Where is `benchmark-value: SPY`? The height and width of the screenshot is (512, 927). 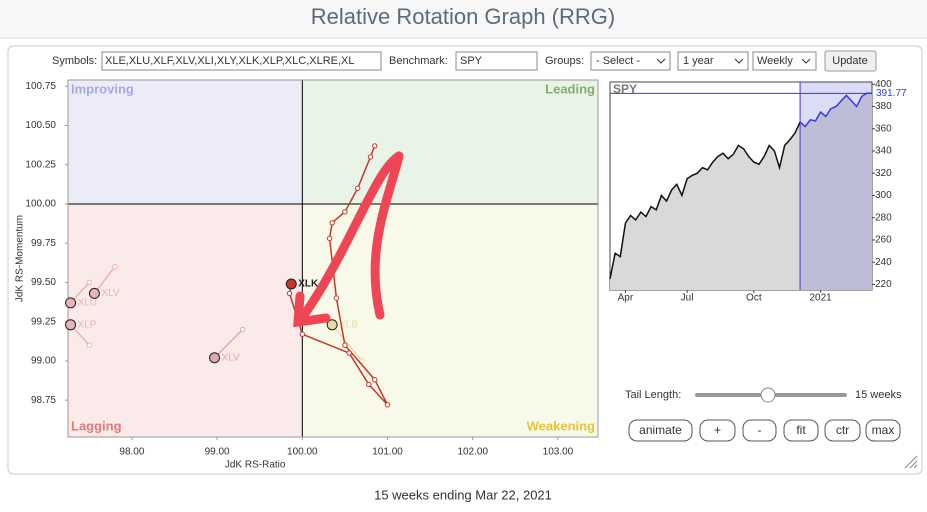 benchmark-value: SPY is located at coordinates (471, 61).